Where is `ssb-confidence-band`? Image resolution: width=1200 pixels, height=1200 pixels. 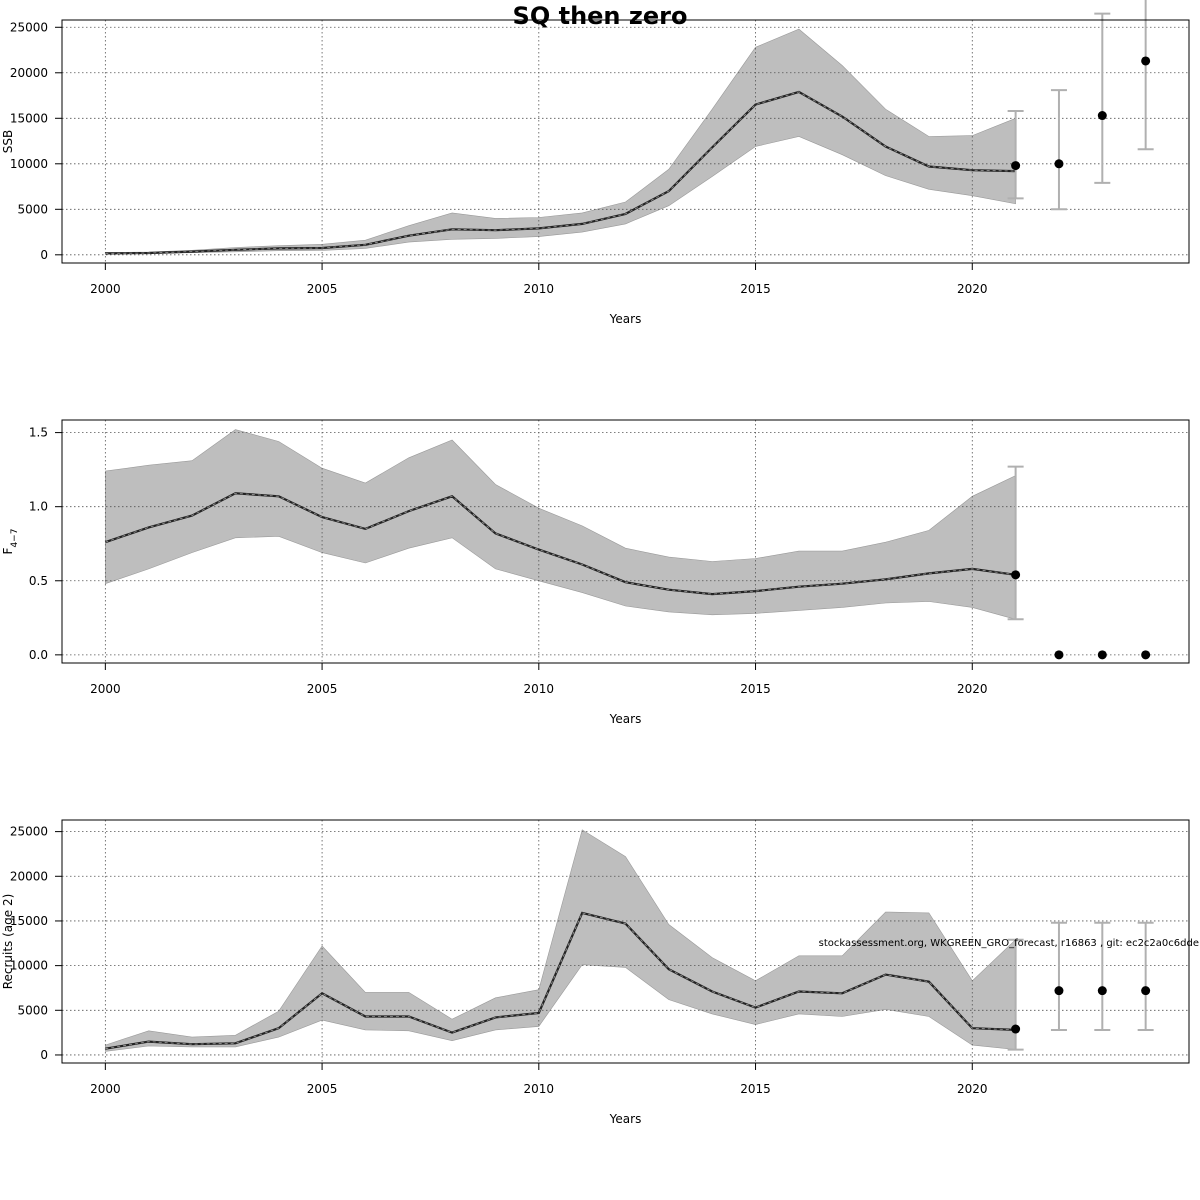 ssb-confidence-band is located at coordinates (560, 141).